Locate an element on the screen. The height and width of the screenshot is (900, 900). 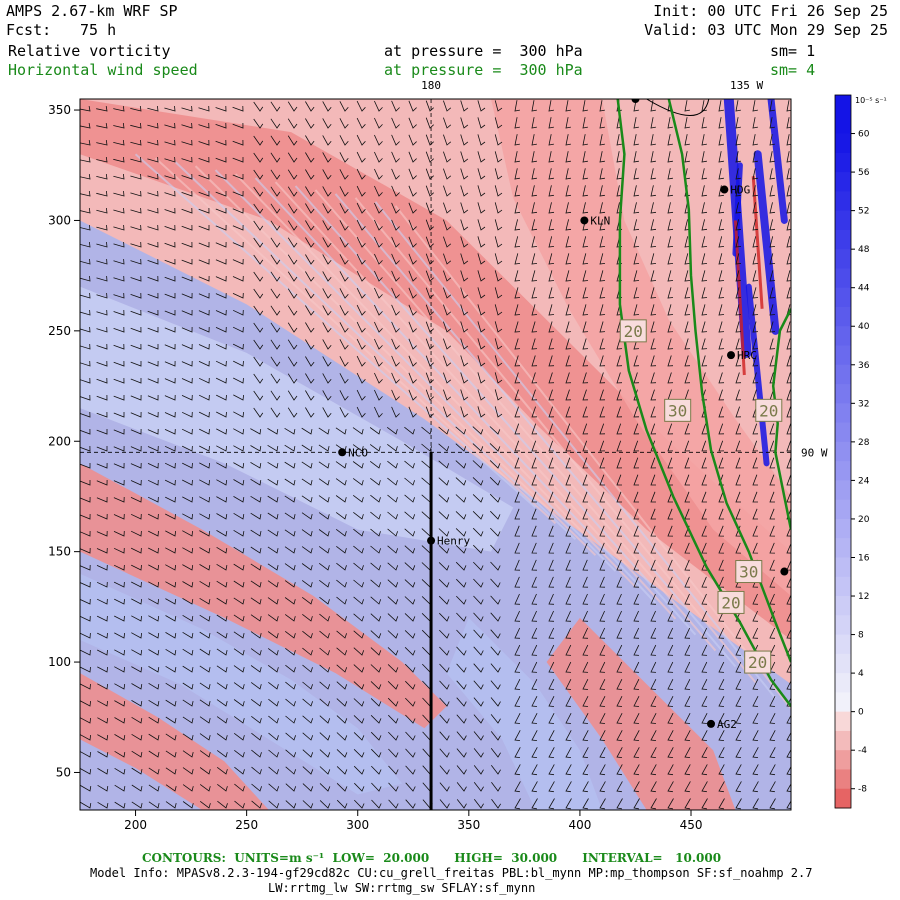
y-tick-label: 200 is located at coordinates (59, 441).